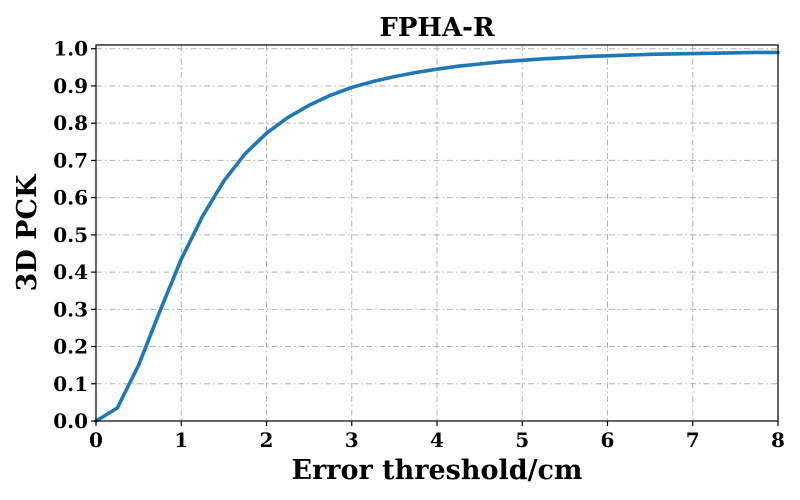 The image size is (800, 500). I want to click on y-tick-label: 0.1, so click(70, 384).